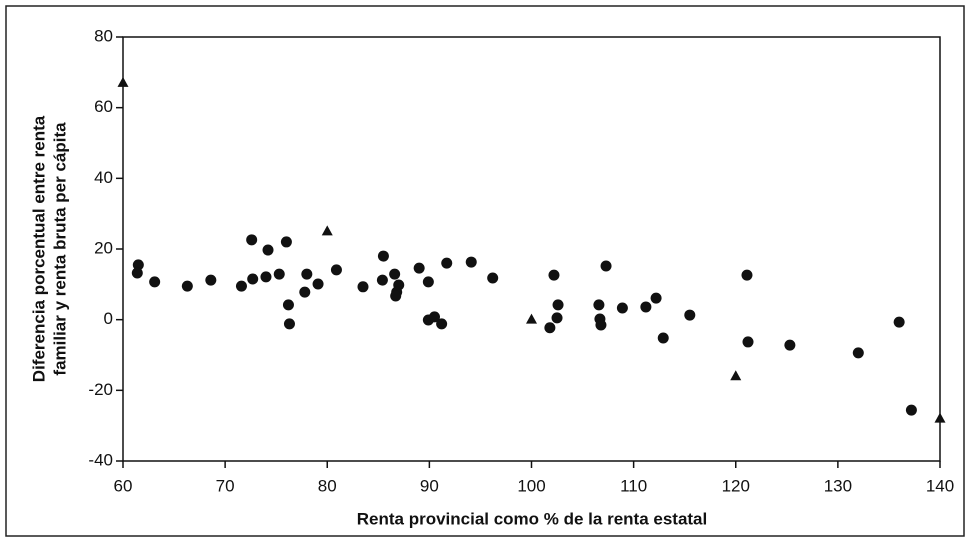  Describe the element at coordinates (38, 248) in the screenshot. I see `y-axis-label: Diferencia porcentual entre renta` at that location.